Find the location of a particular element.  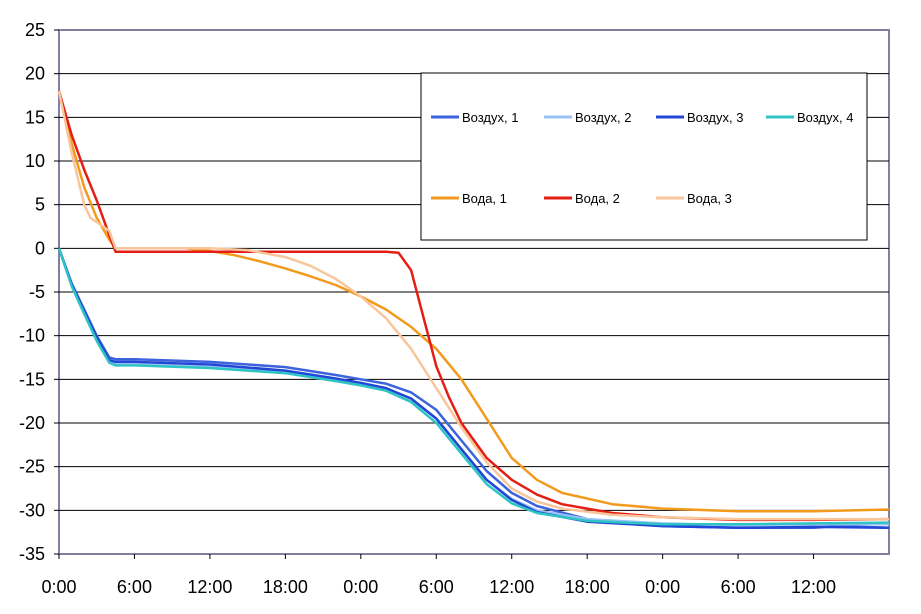

legend-label: Вода, 3 is located at coordinates (709, 198).